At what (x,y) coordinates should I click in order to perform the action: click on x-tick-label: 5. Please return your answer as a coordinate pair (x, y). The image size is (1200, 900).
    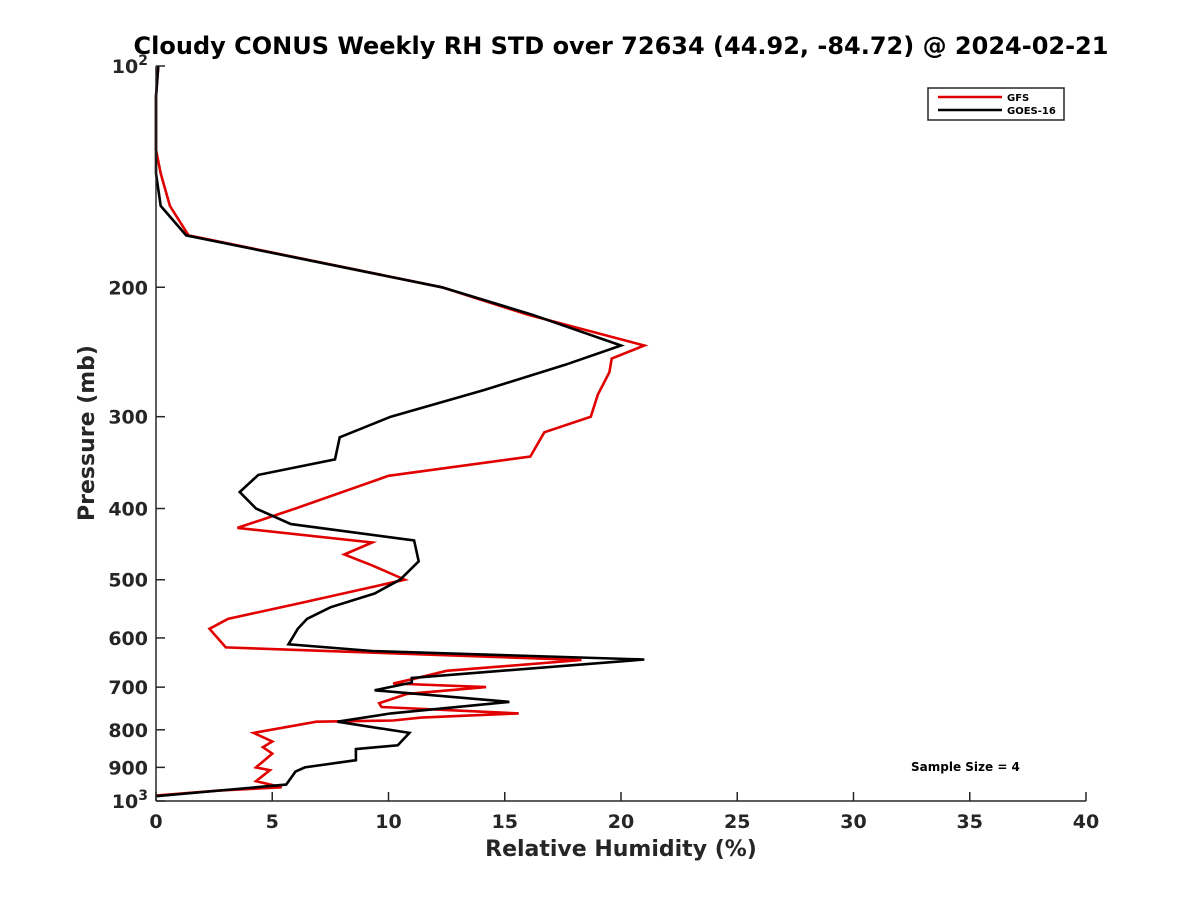
    Looking at the image, I should click on (272, 822).